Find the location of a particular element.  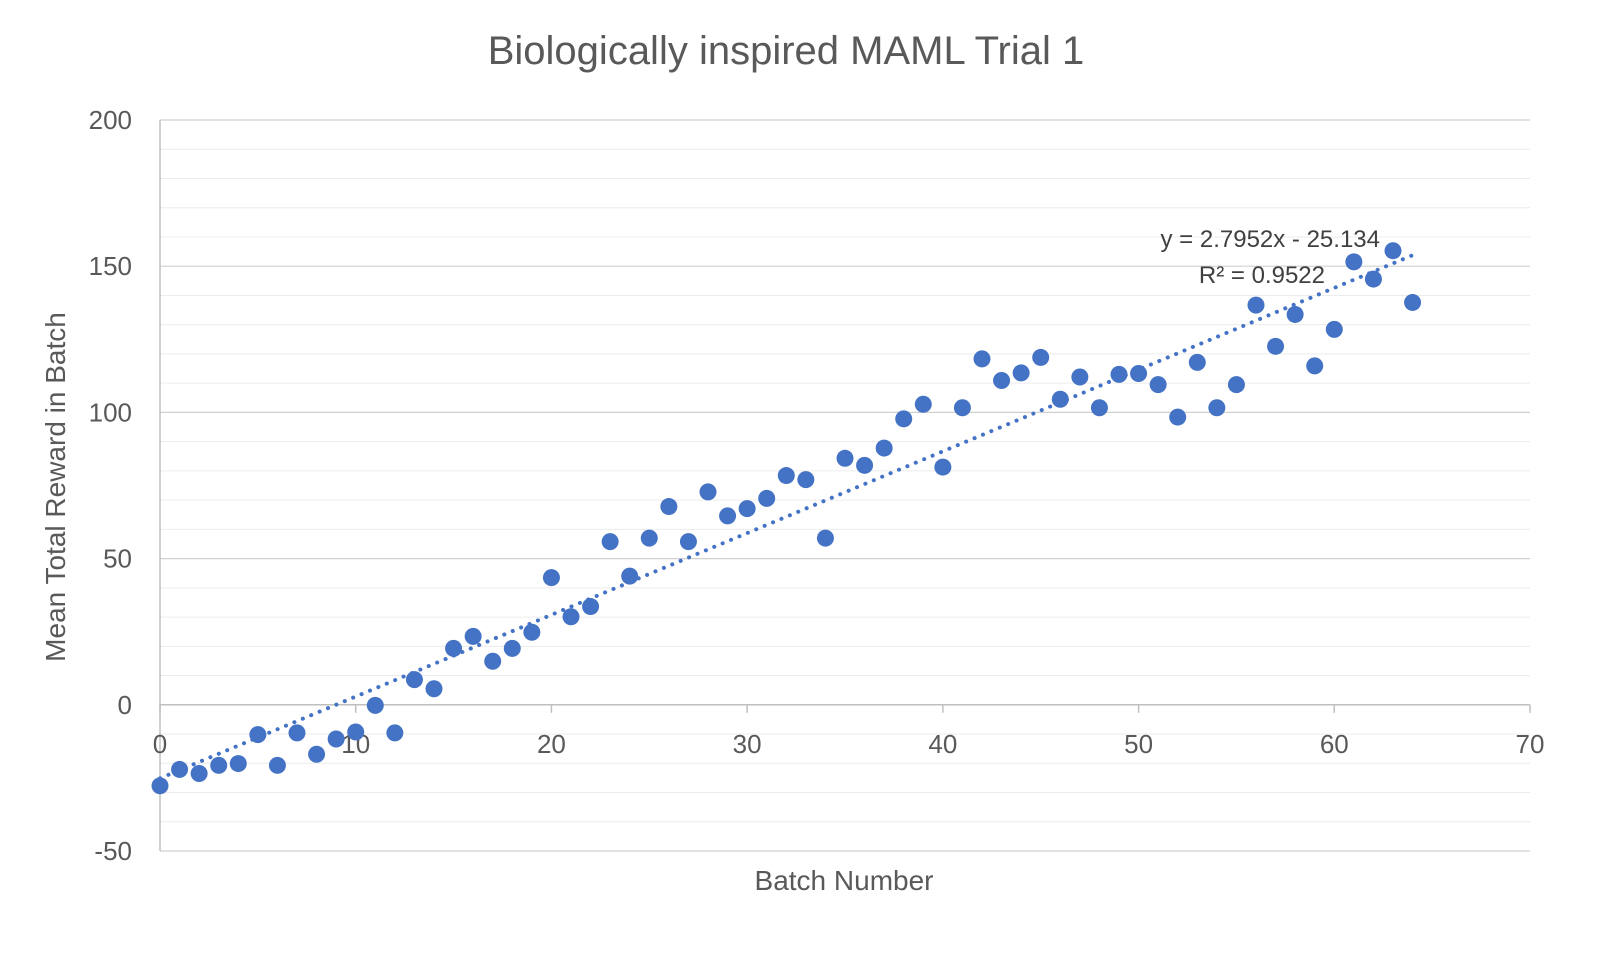

y-tick-labels: -50 0 50 100 150 200 is located at coordinates (110, 485).